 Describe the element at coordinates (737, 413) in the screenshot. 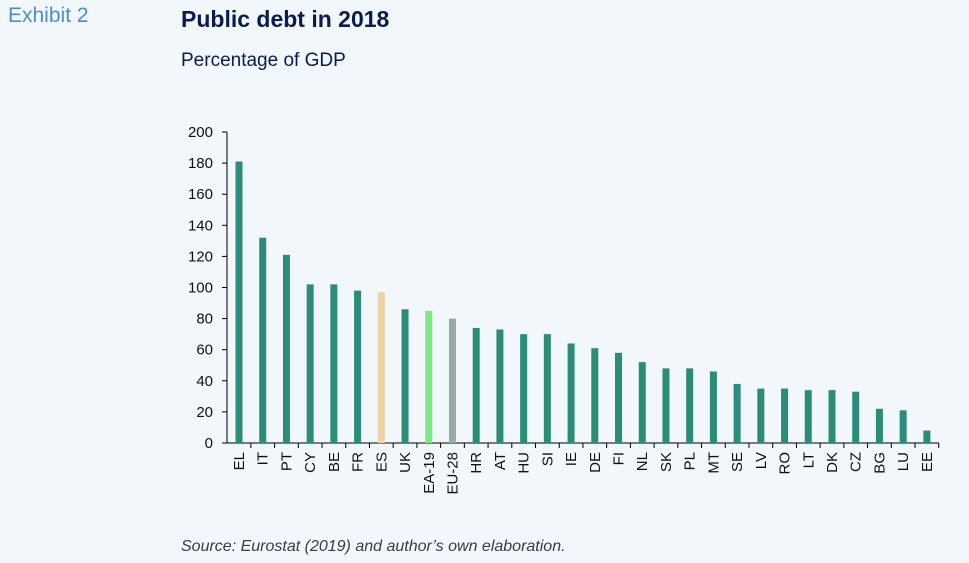

I see `bar-se` at that location.